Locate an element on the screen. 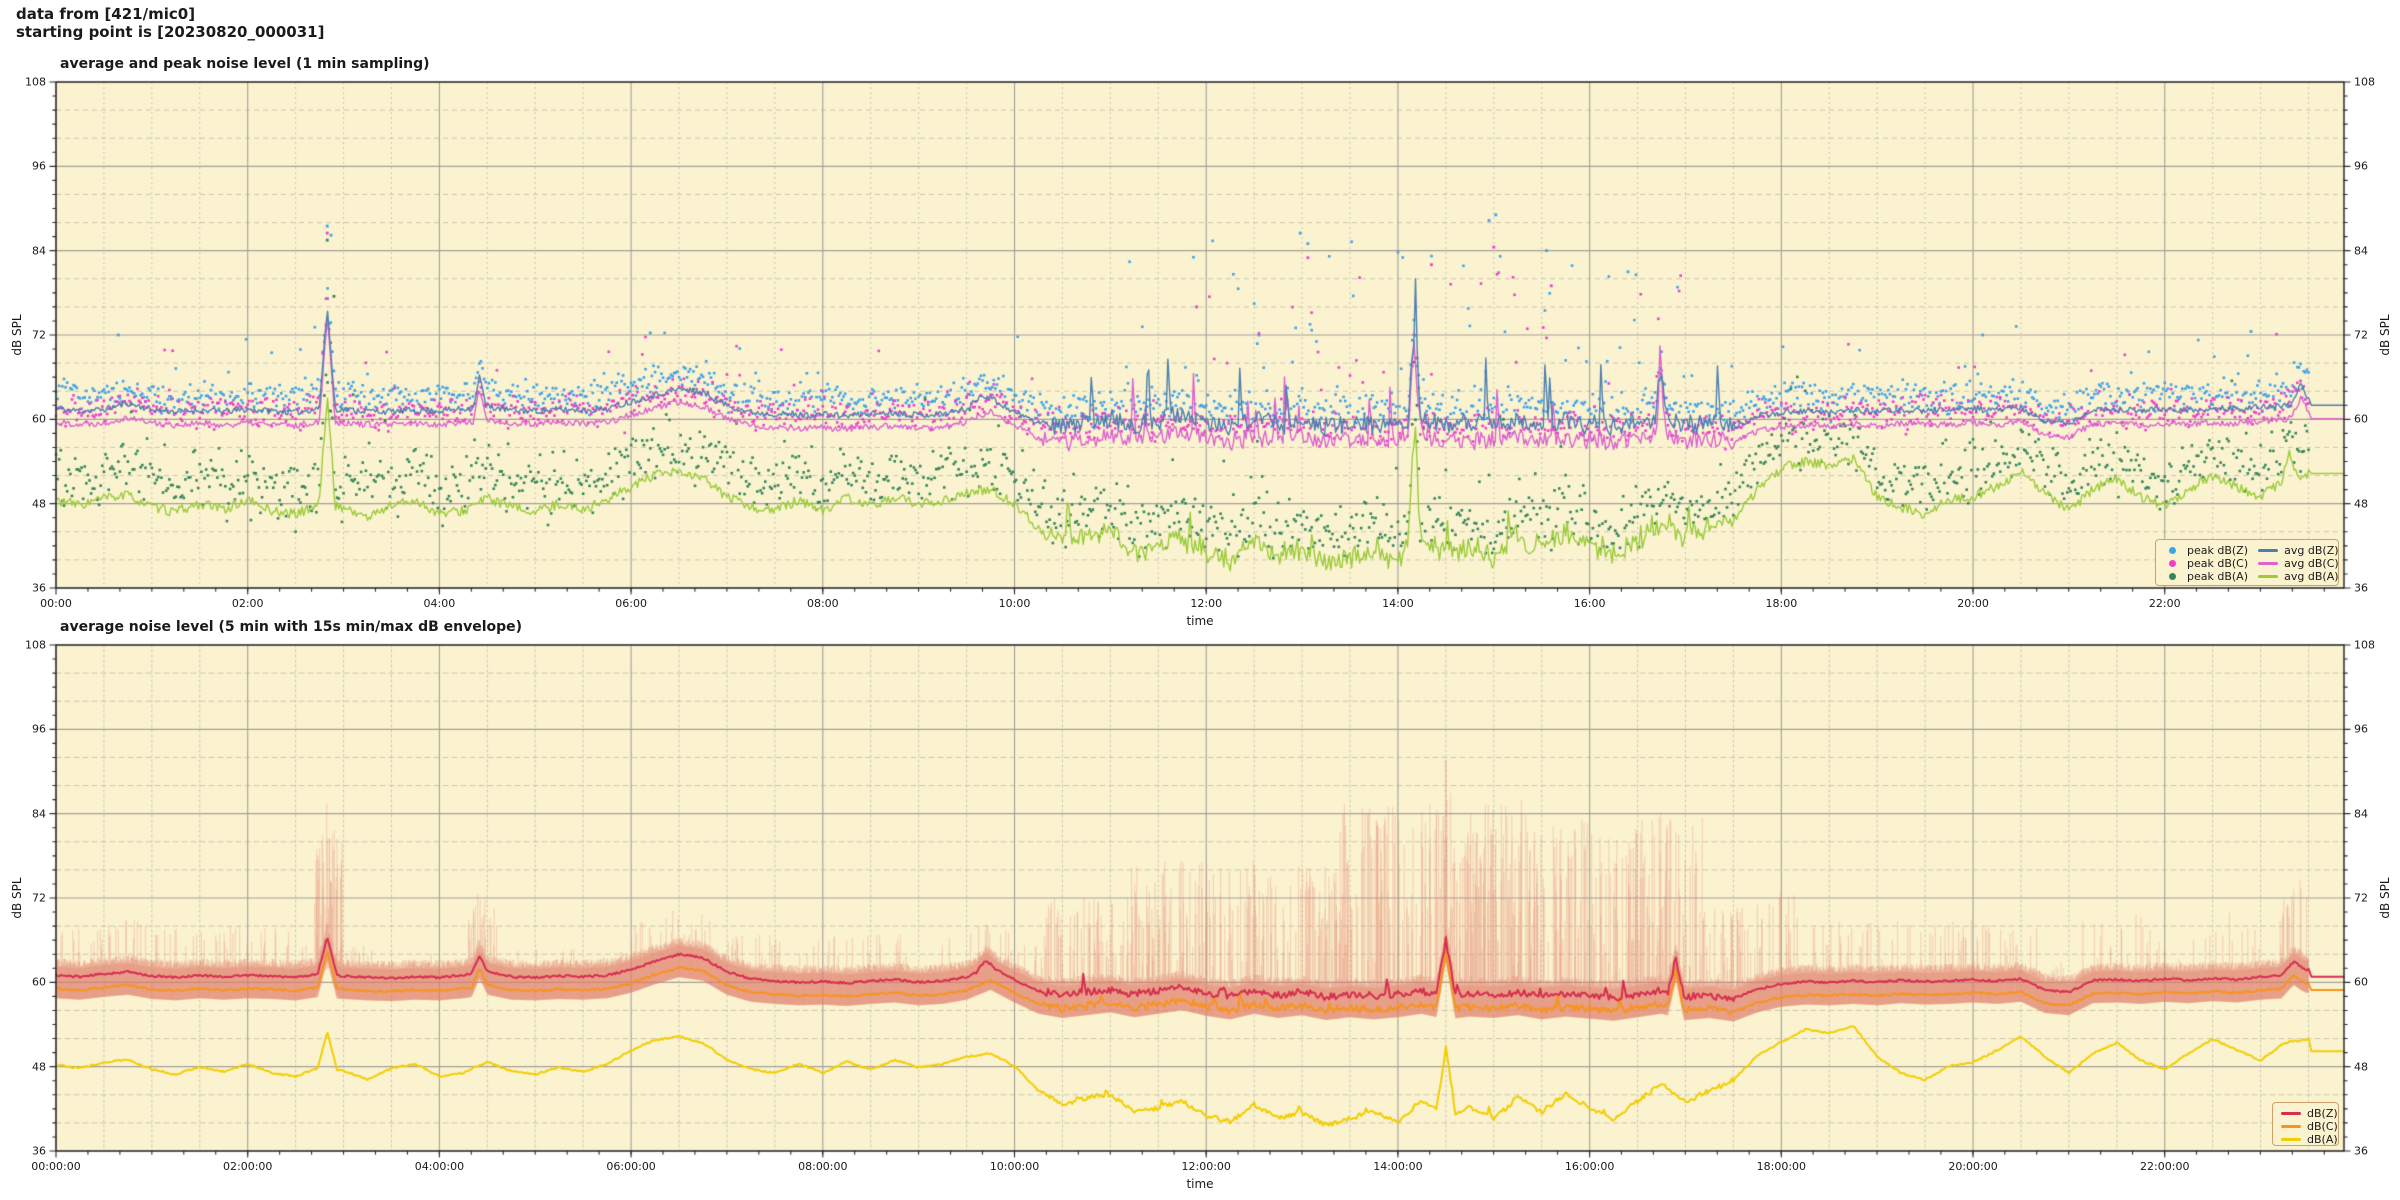 Image resolution: width=2400 pixels, height=1200 pixels. x-tick-label: 10:00:00 is located at coordinates (1014, 1166).